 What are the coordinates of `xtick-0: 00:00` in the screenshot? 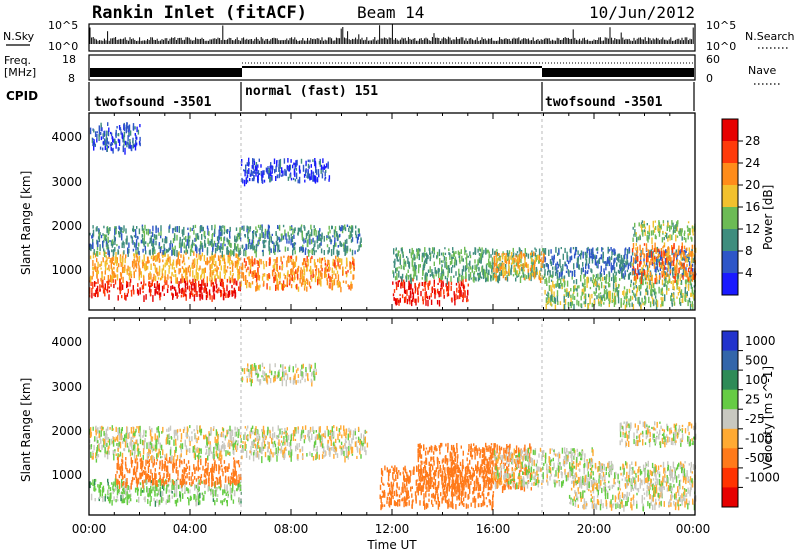 It's located at (89, 529).